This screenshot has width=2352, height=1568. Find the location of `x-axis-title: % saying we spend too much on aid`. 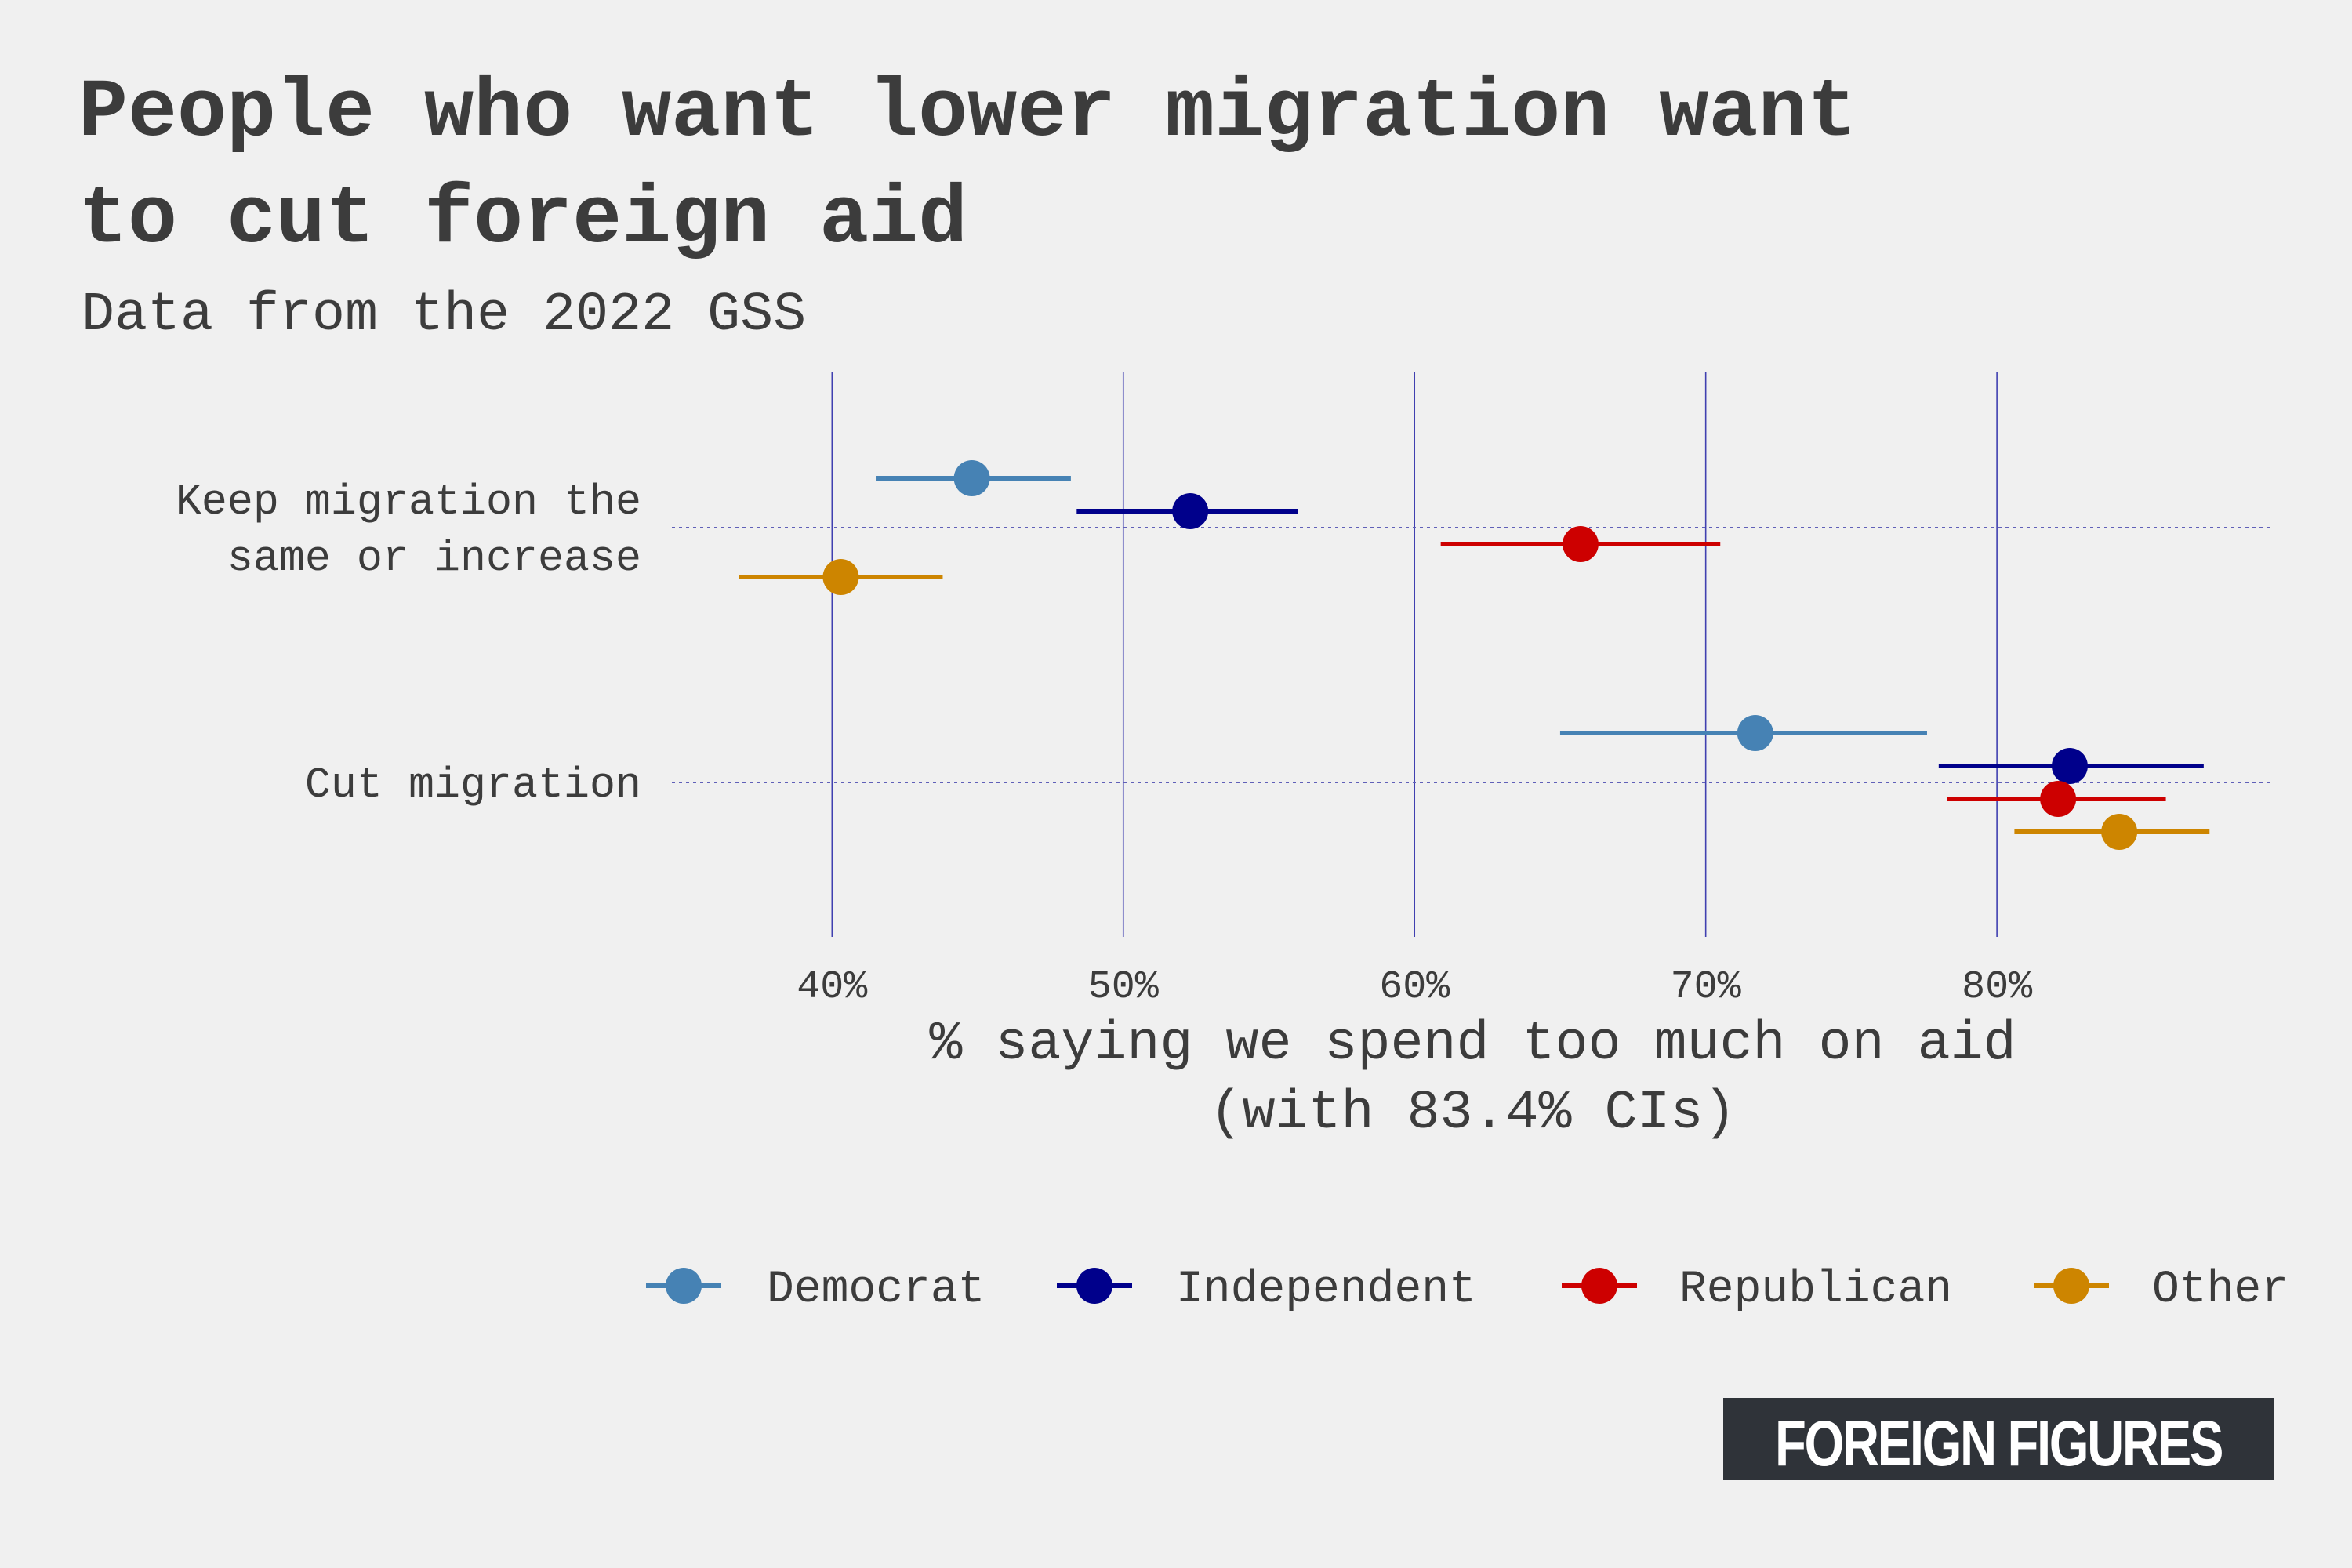

x-axis-title: % saying we spend too much on aid is located at coordinates (1472, 1045).